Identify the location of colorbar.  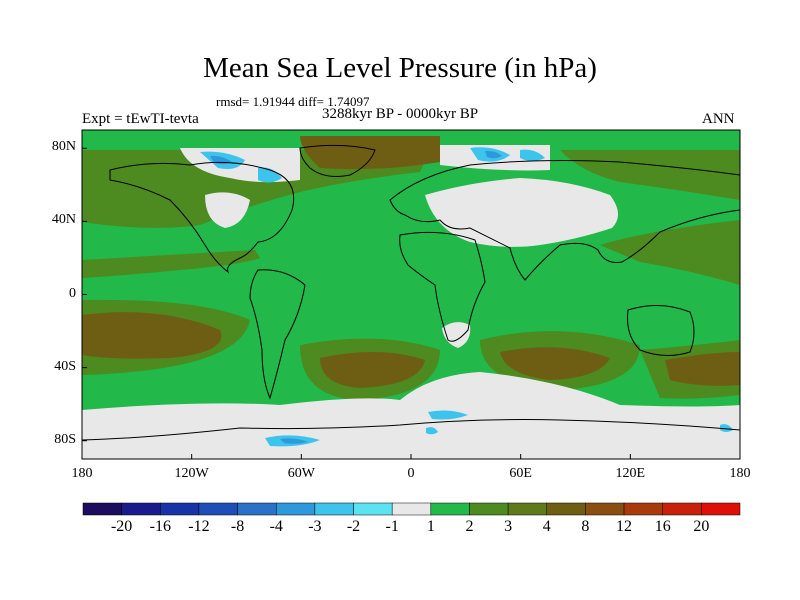
(411, 509).